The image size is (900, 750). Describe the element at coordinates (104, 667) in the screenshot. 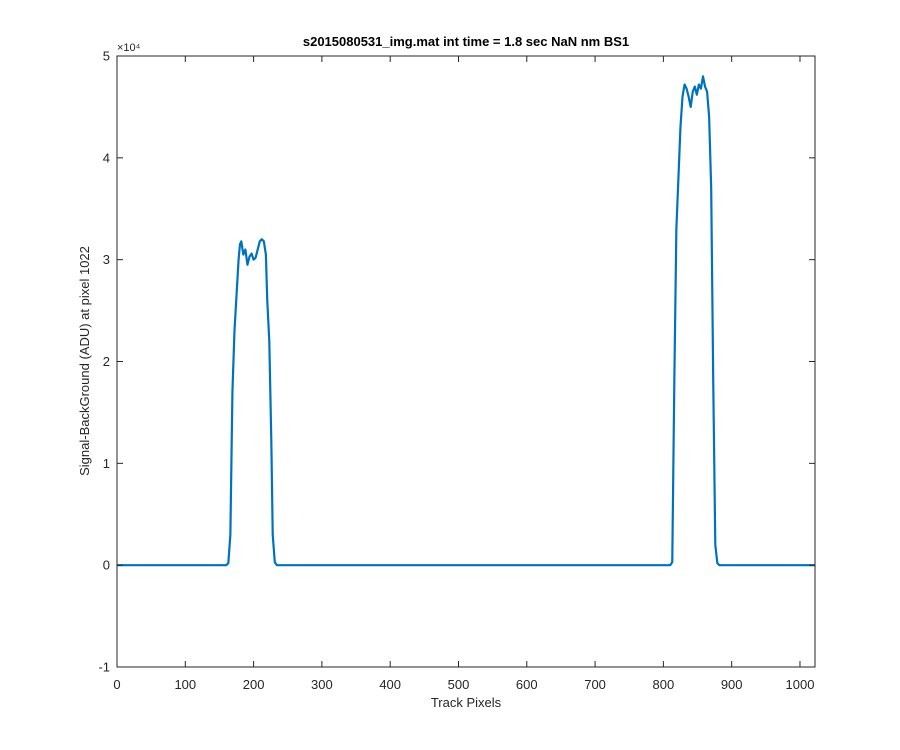

I see `y-tick-label: -1` at that location.